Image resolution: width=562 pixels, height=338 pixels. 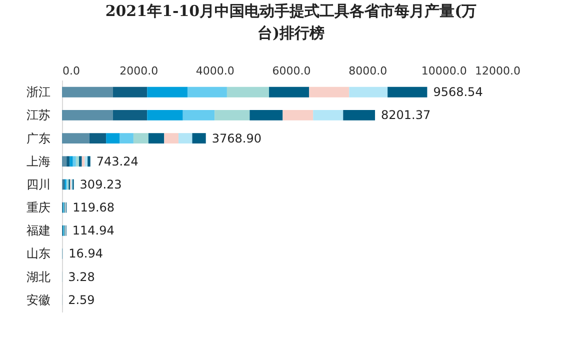 I want to click on x-tick-label: 2000.0, so click(x=139, y=71).